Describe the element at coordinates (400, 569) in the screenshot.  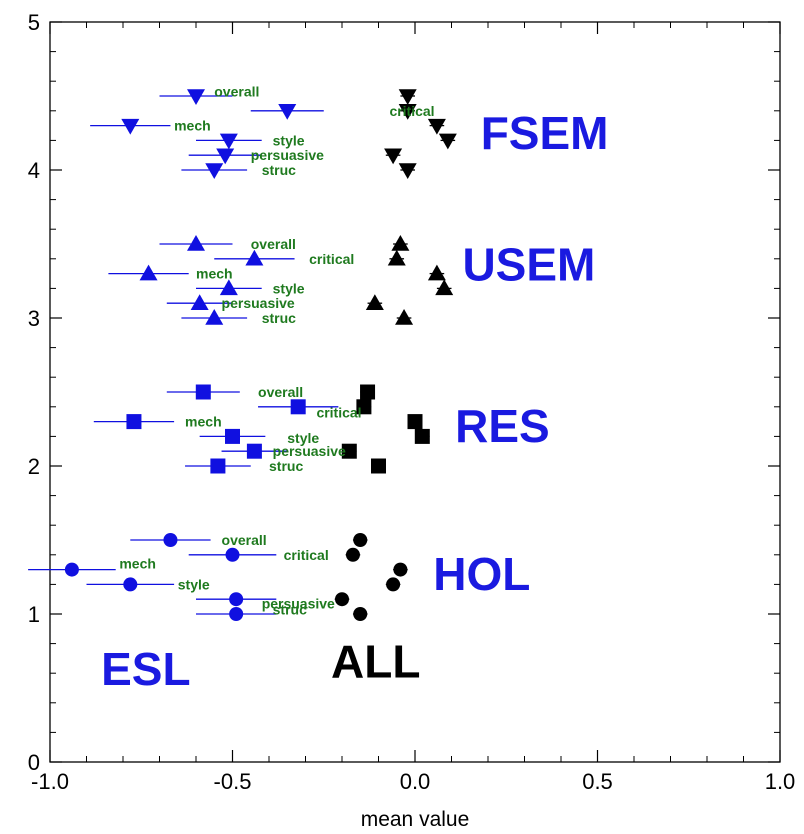
I see `all-hol-mech-marker` at that location.